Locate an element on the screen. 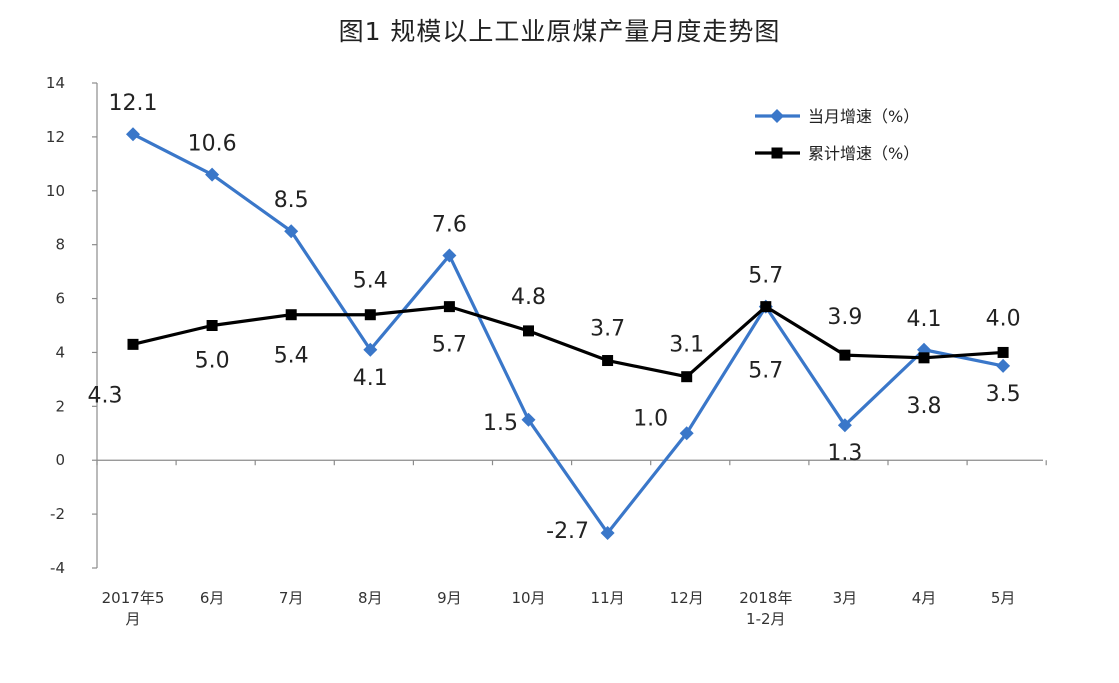 This screenshot has height=683, width=1119. x-tick-label: 2018年 1-2月 is located at coordinates (765, 608).